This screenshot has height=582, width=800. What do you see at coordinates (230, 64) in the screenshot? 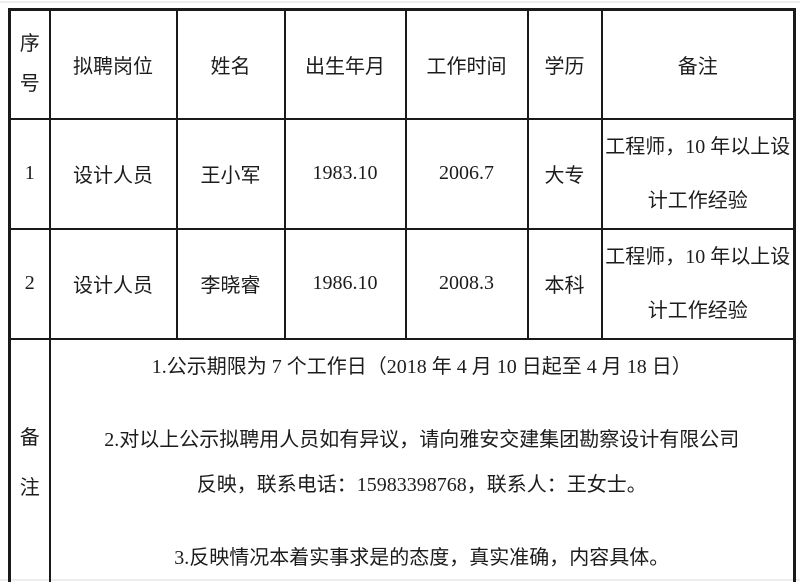
I see `header-cell-name: 姓名` at bounding box center [230, 64].